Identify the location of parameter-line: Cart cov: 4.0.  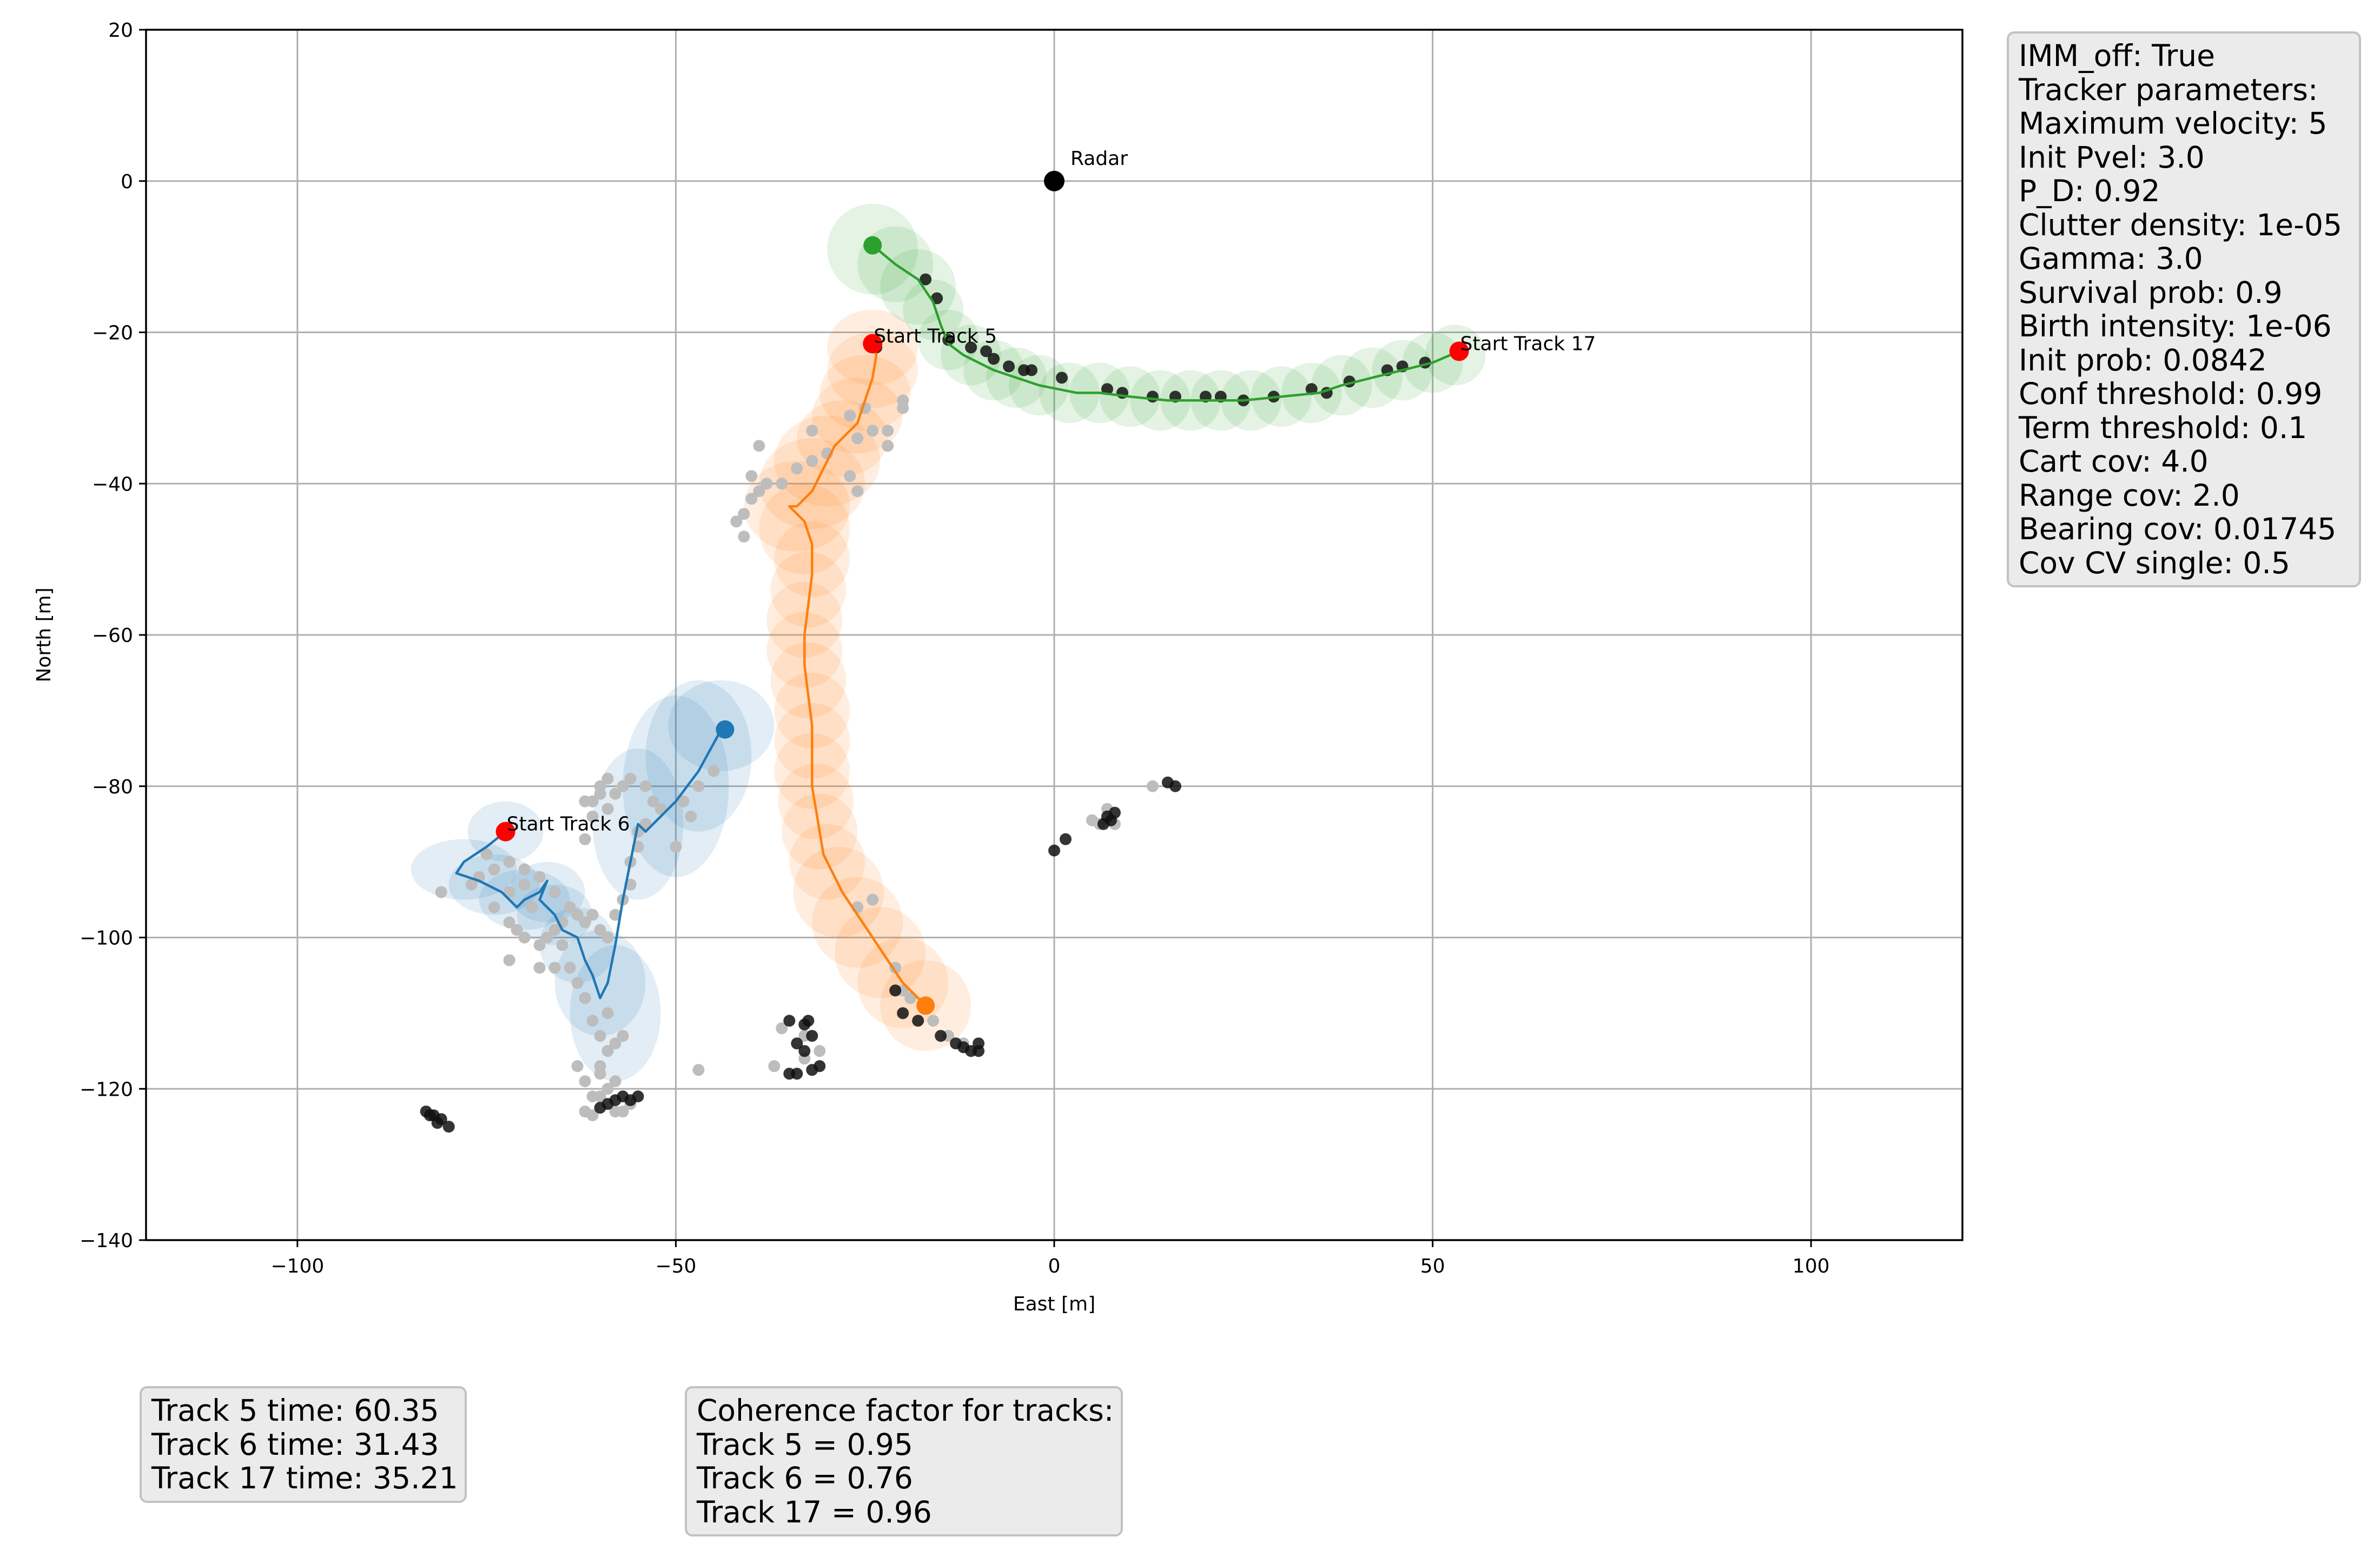
(2114, 461).